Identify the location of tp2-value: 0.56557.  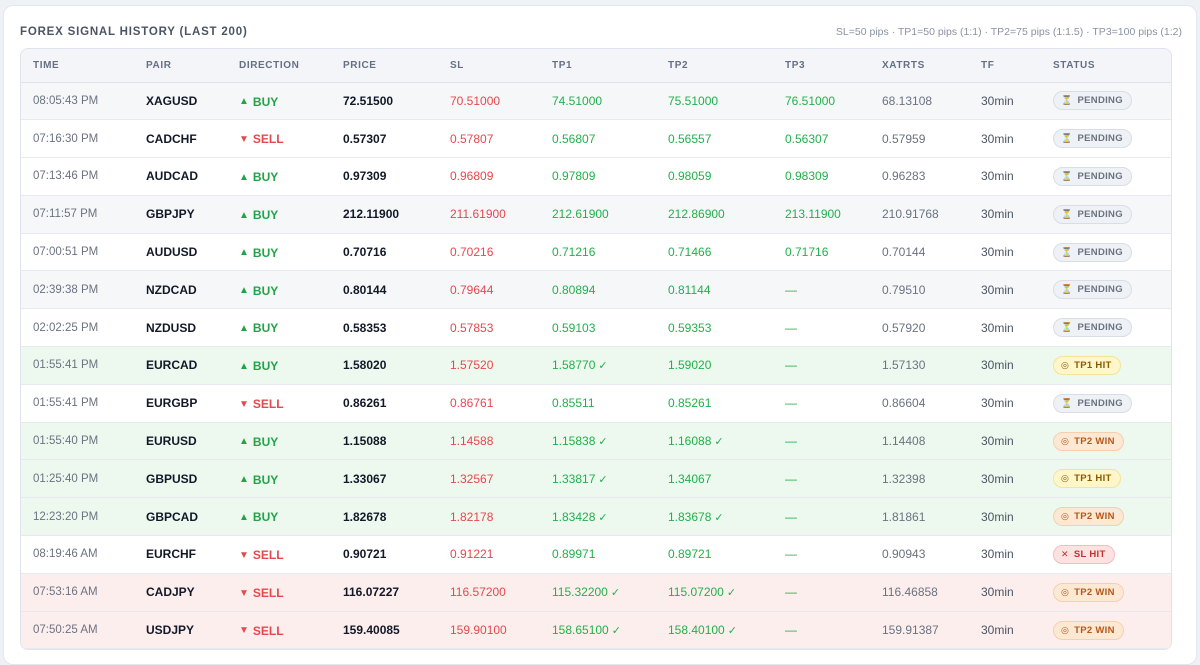
(690, 138).